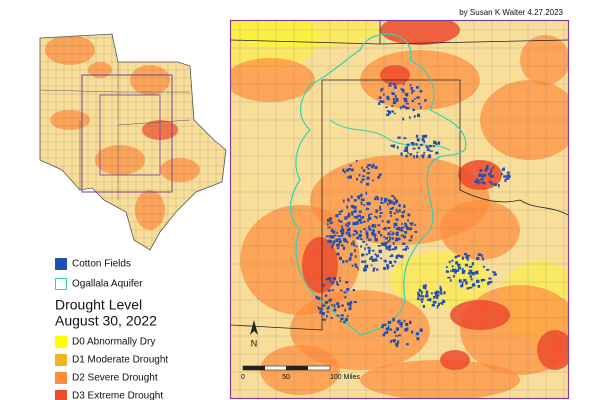  I want to click on scale-bar-segment, so click(254, 368).